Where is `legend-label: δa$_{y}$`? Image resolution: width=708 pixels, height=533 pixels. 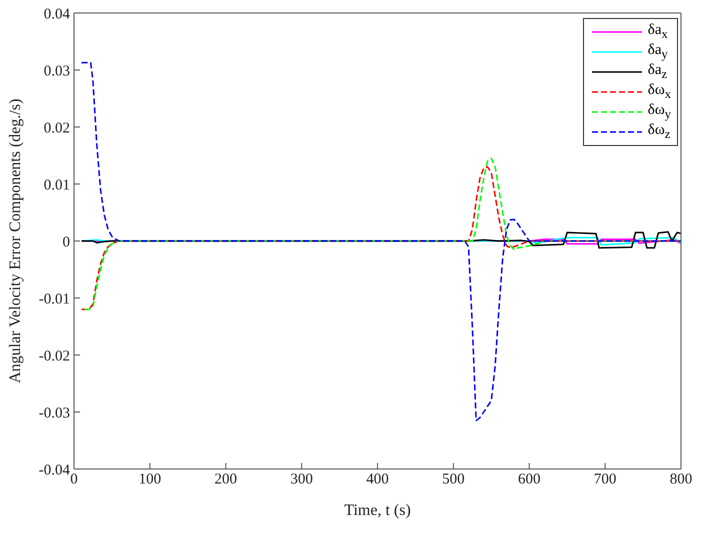 legend-label: δa$_{y}$ is located at coordinates (658, 52).